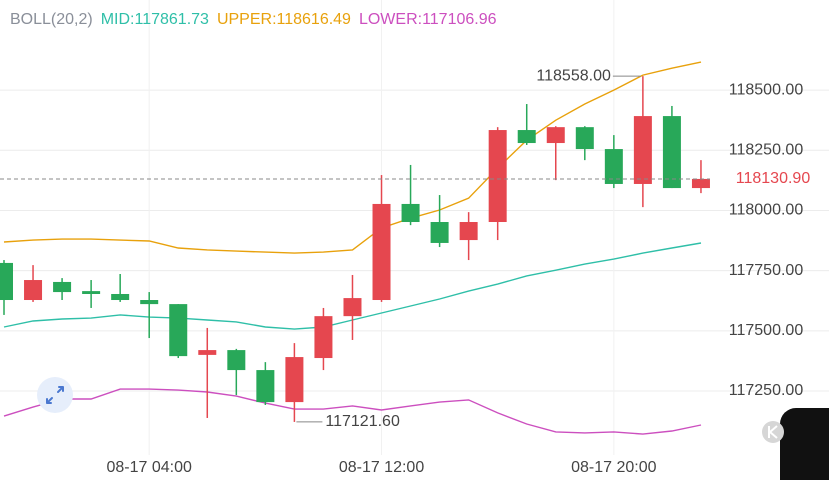 This screenshot has width=829, height=480. What do you see at coordinates (55, 395) in the screenshot?
I see `expand-button` at bounding box center [55, 395].